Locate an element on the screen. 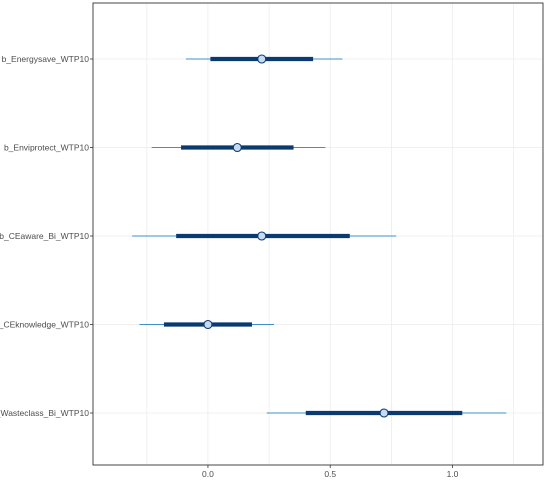 The height and width of the screenshot is (483, 550). y-tick-label-1: b_Enviprotect_WTP10 is located at coordinates (46, 148).